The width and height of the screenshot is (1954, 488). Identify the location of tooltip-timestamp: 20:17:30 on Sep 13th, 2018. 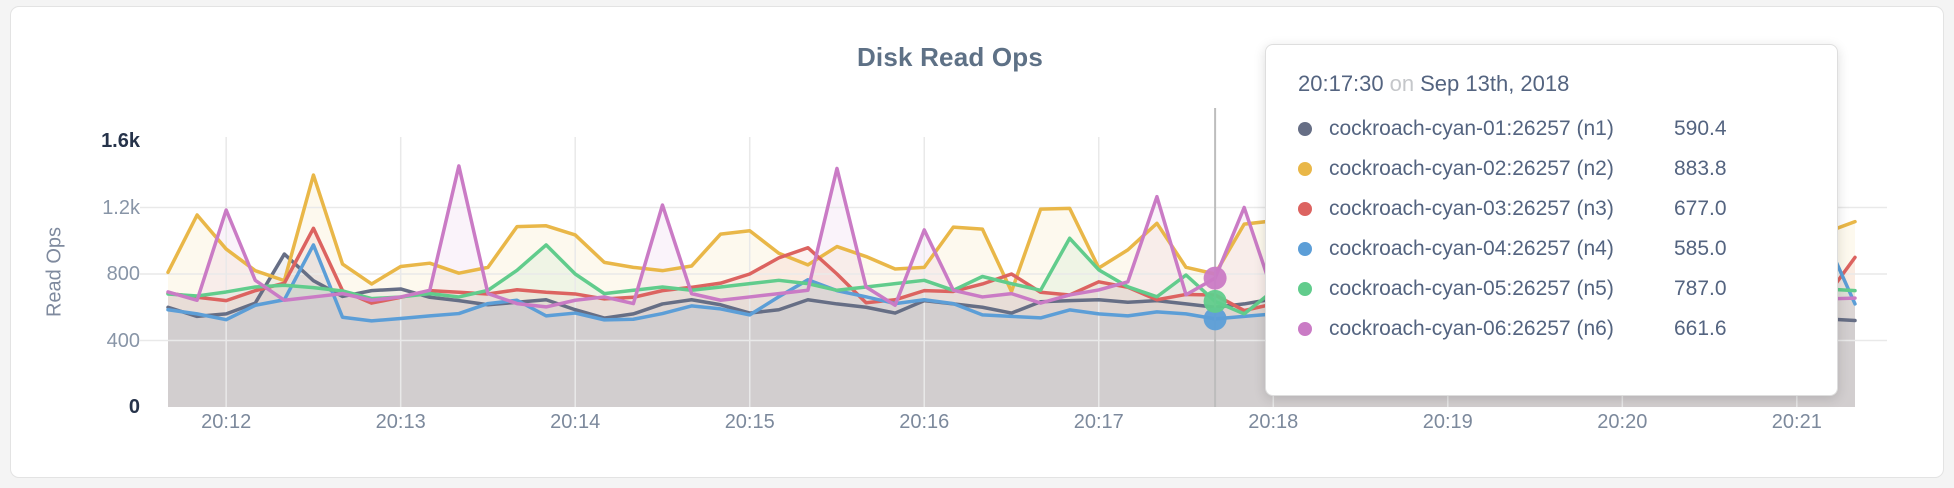
(1551, 84).